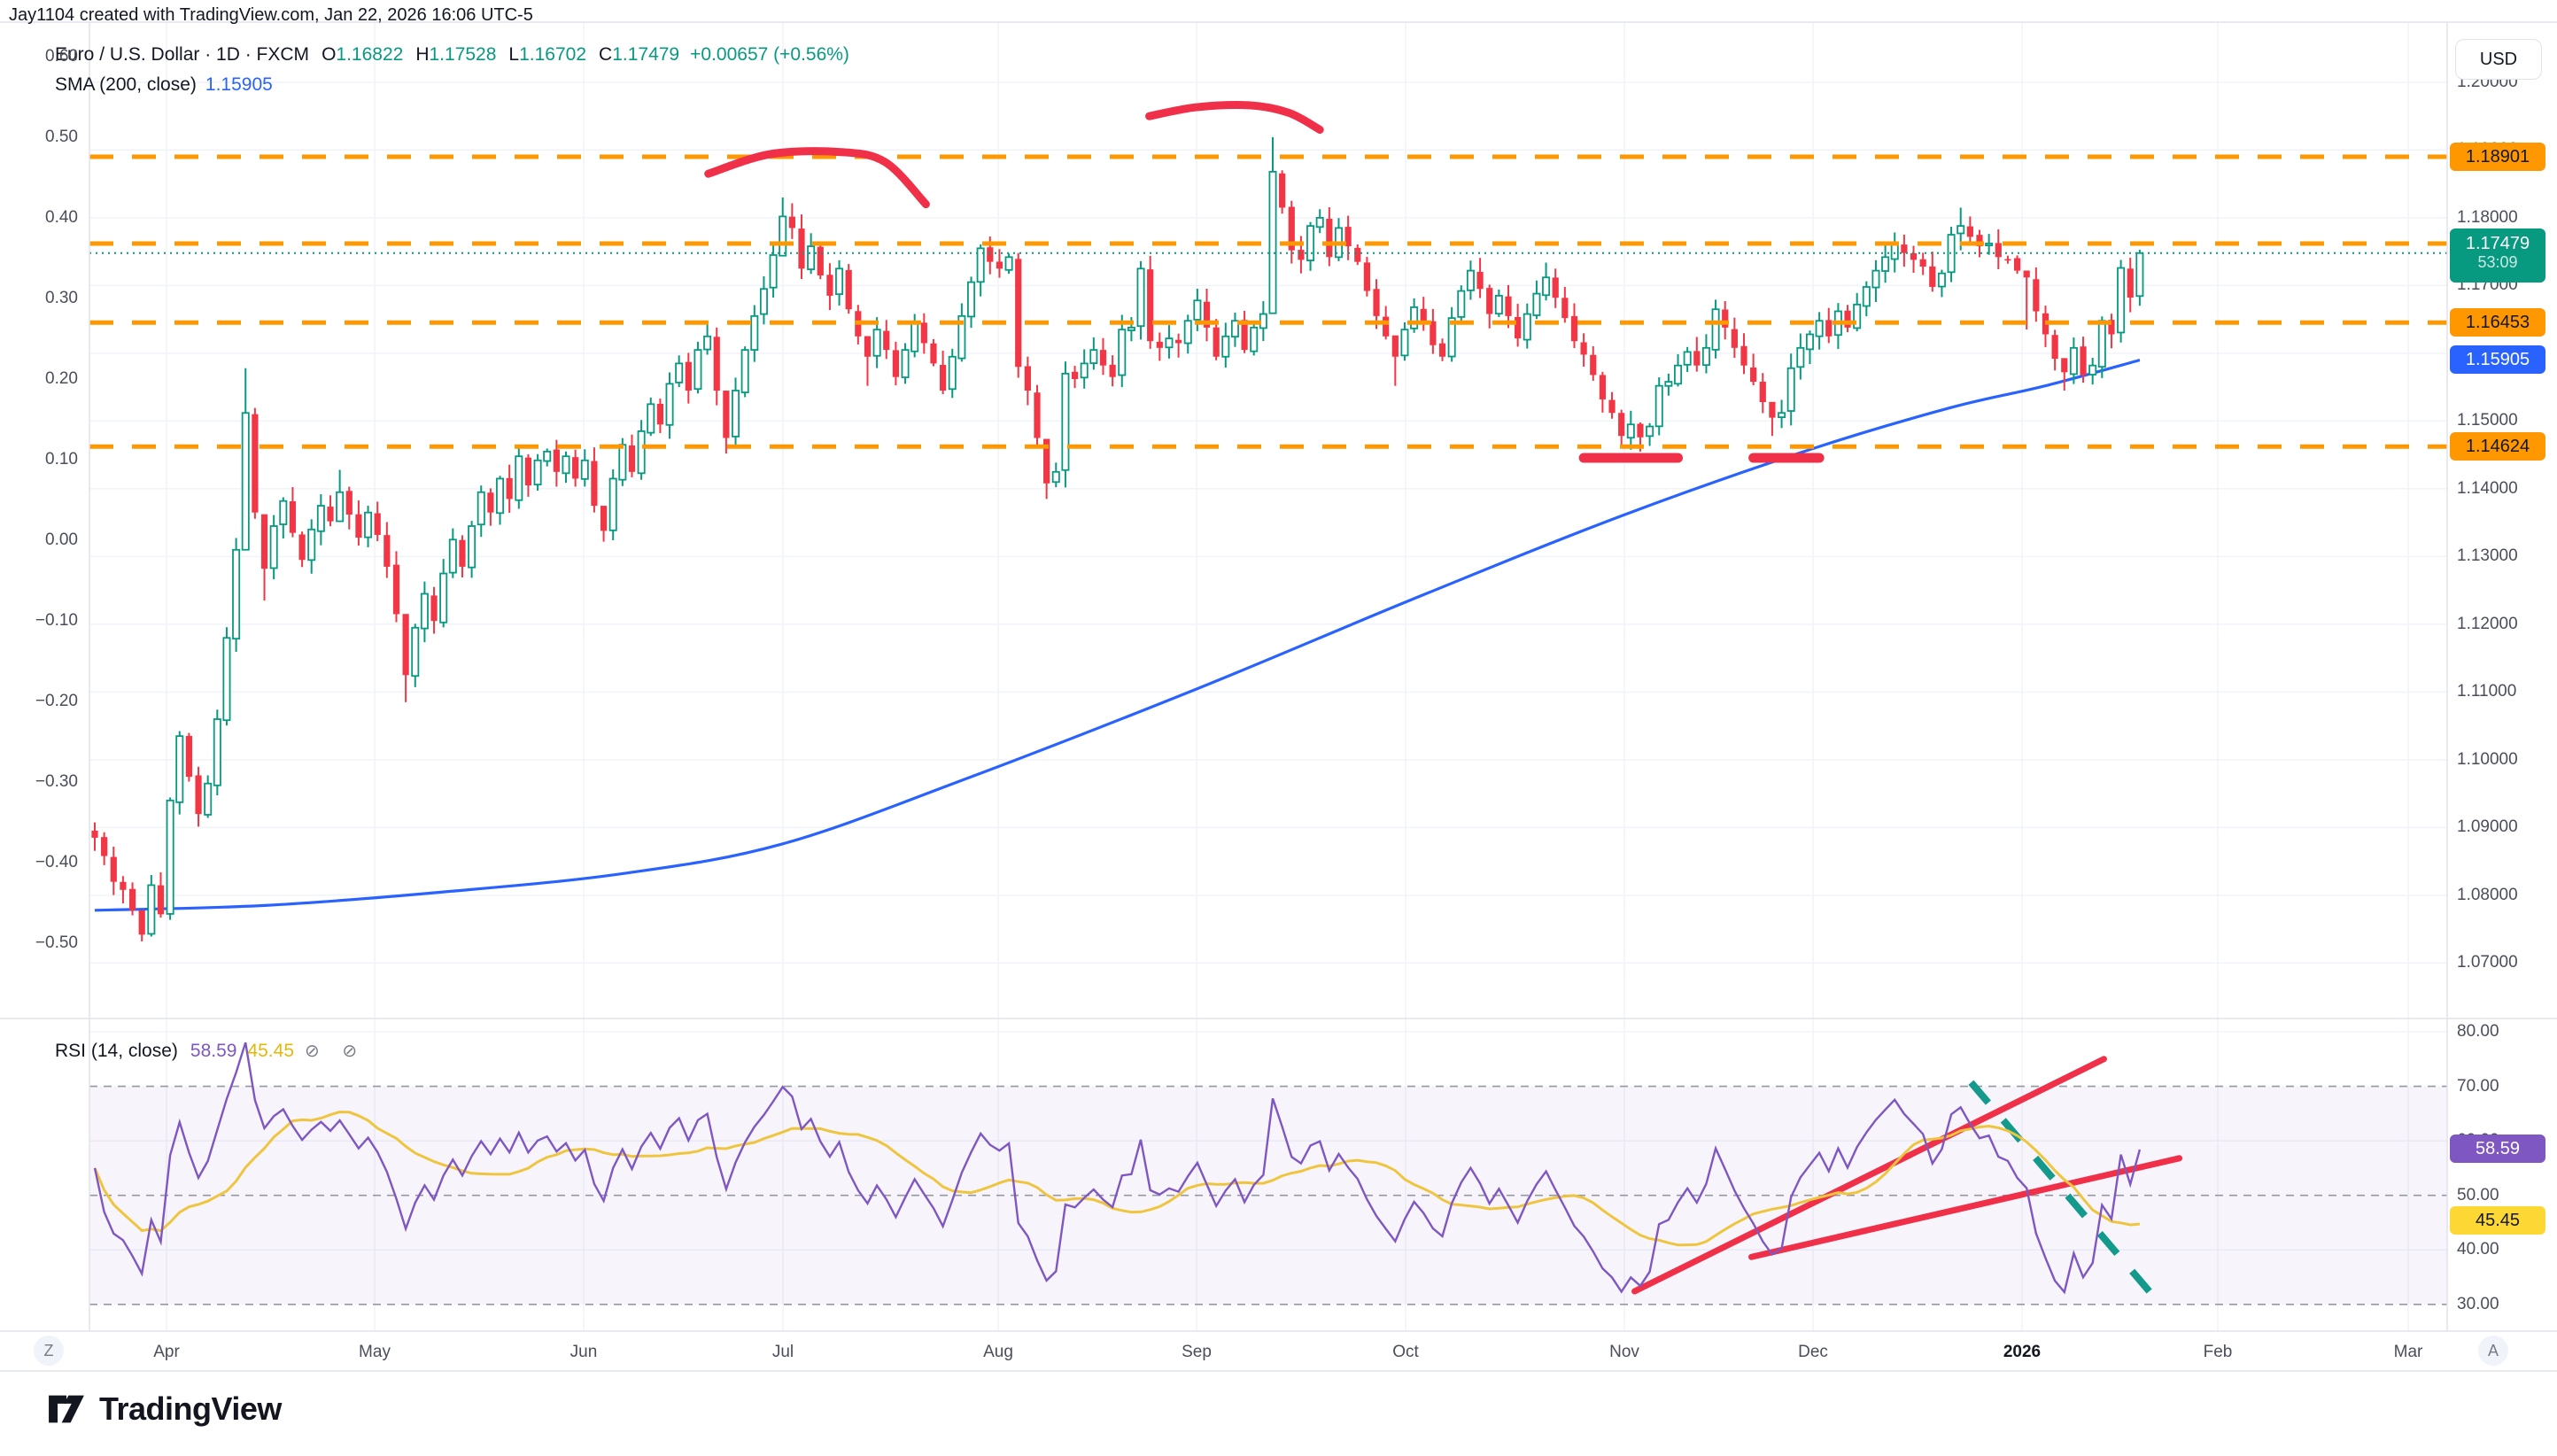  Describe the element at coordinates (2487, 623) in the screenshot. I see `price-axis-label: 1.12000` at that location.